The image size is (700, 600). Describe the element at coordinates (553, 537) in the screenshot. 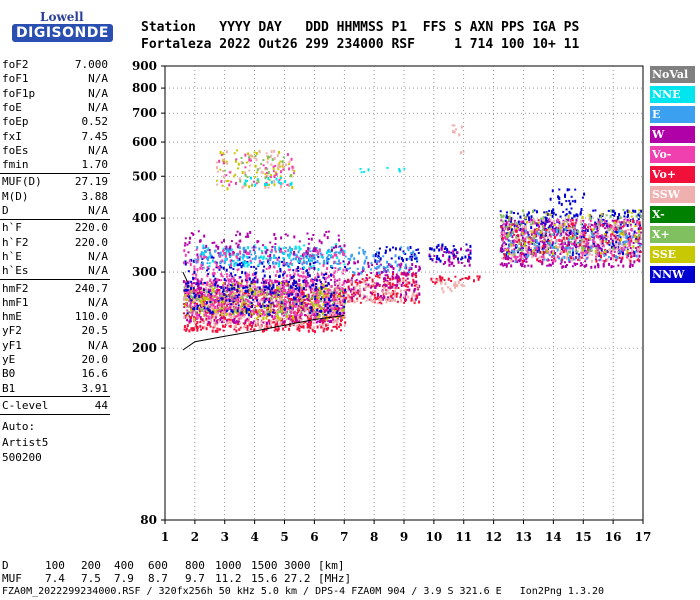

I see `x-tick-label: 14` at that location.